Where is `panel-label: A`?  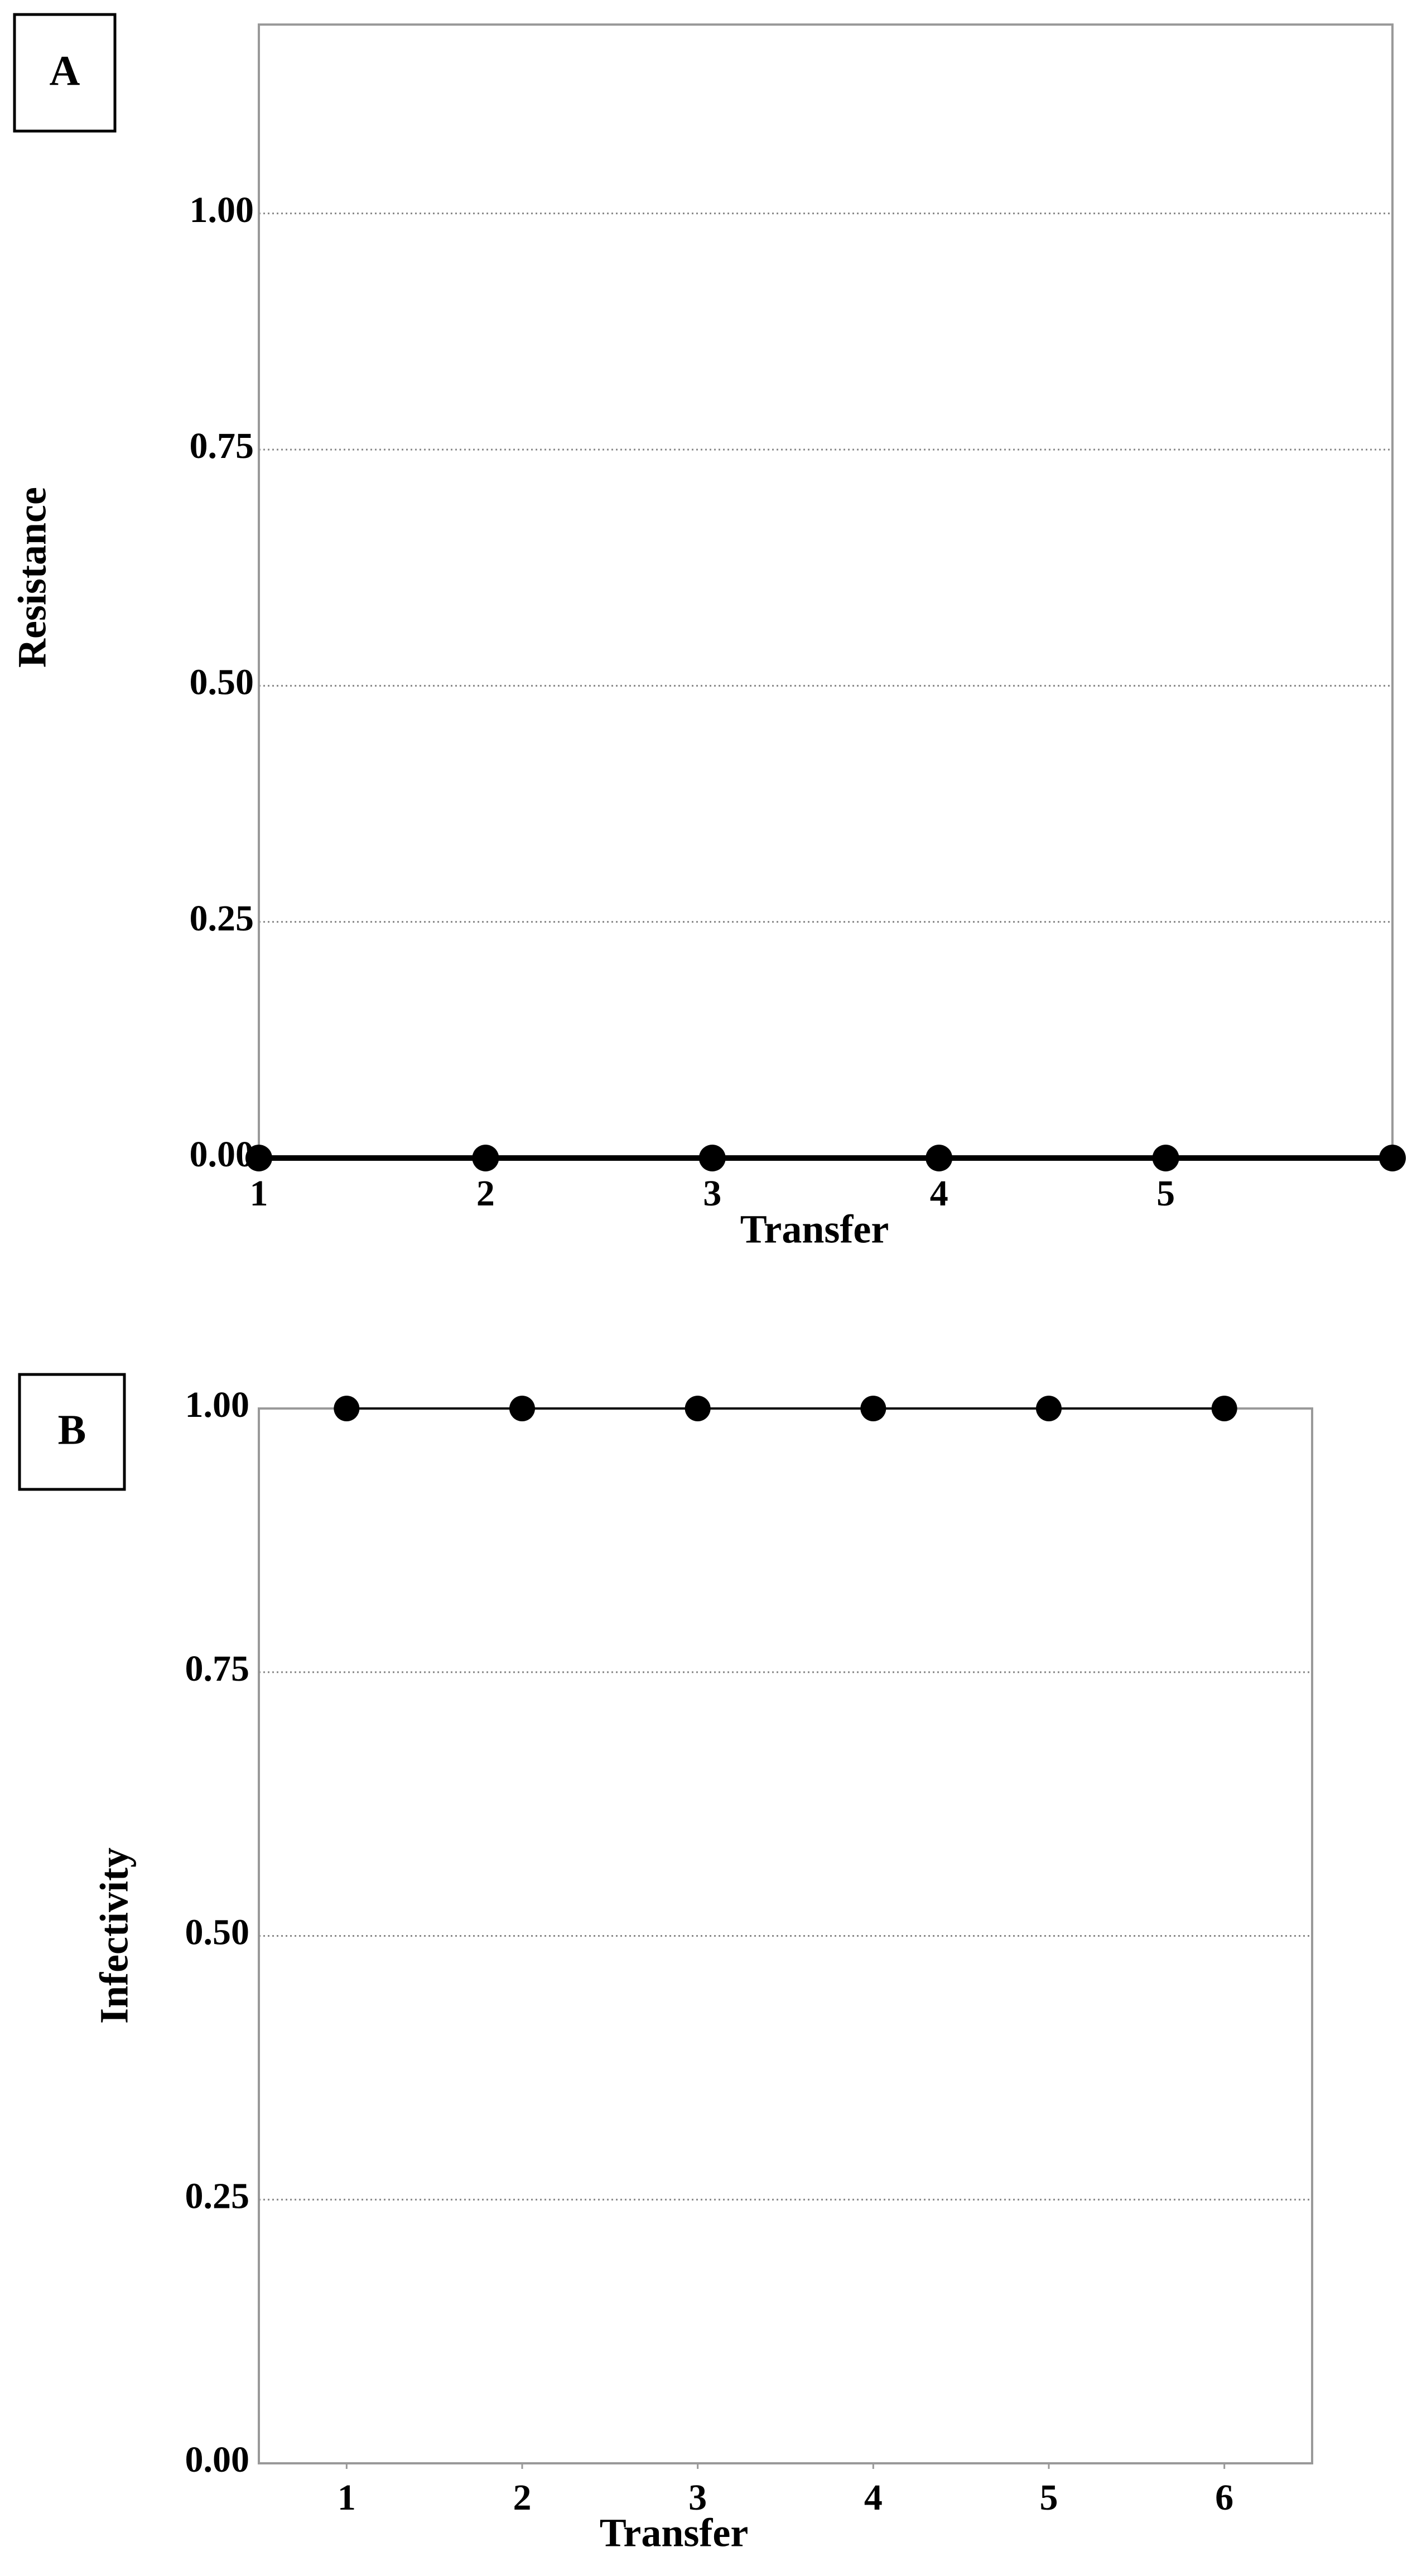 panel-label: A is located at coordinates (65, 70).